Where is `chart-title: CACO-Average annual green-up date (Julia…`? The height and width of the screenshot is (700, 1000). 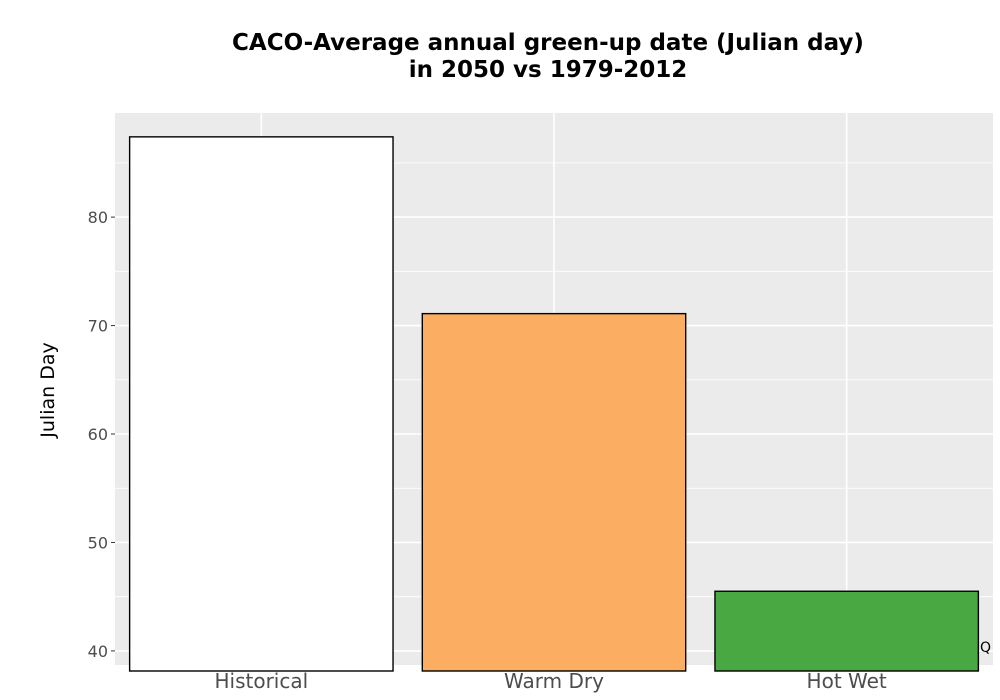
chart-title: CACO-Average annual green-up date (Julia… is located at coordinates (548, 57).